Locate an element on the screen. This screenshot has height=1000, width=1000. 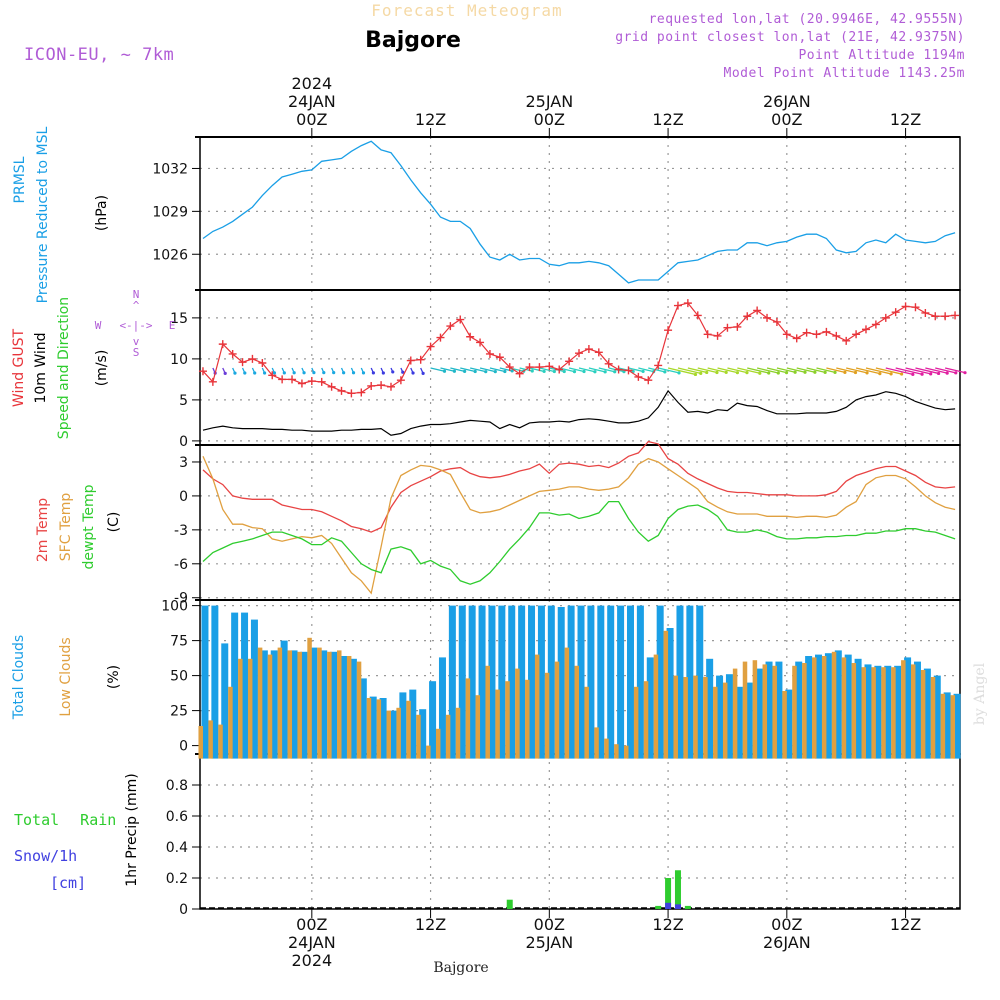
snow-bar is located at coordinates (668, 905).